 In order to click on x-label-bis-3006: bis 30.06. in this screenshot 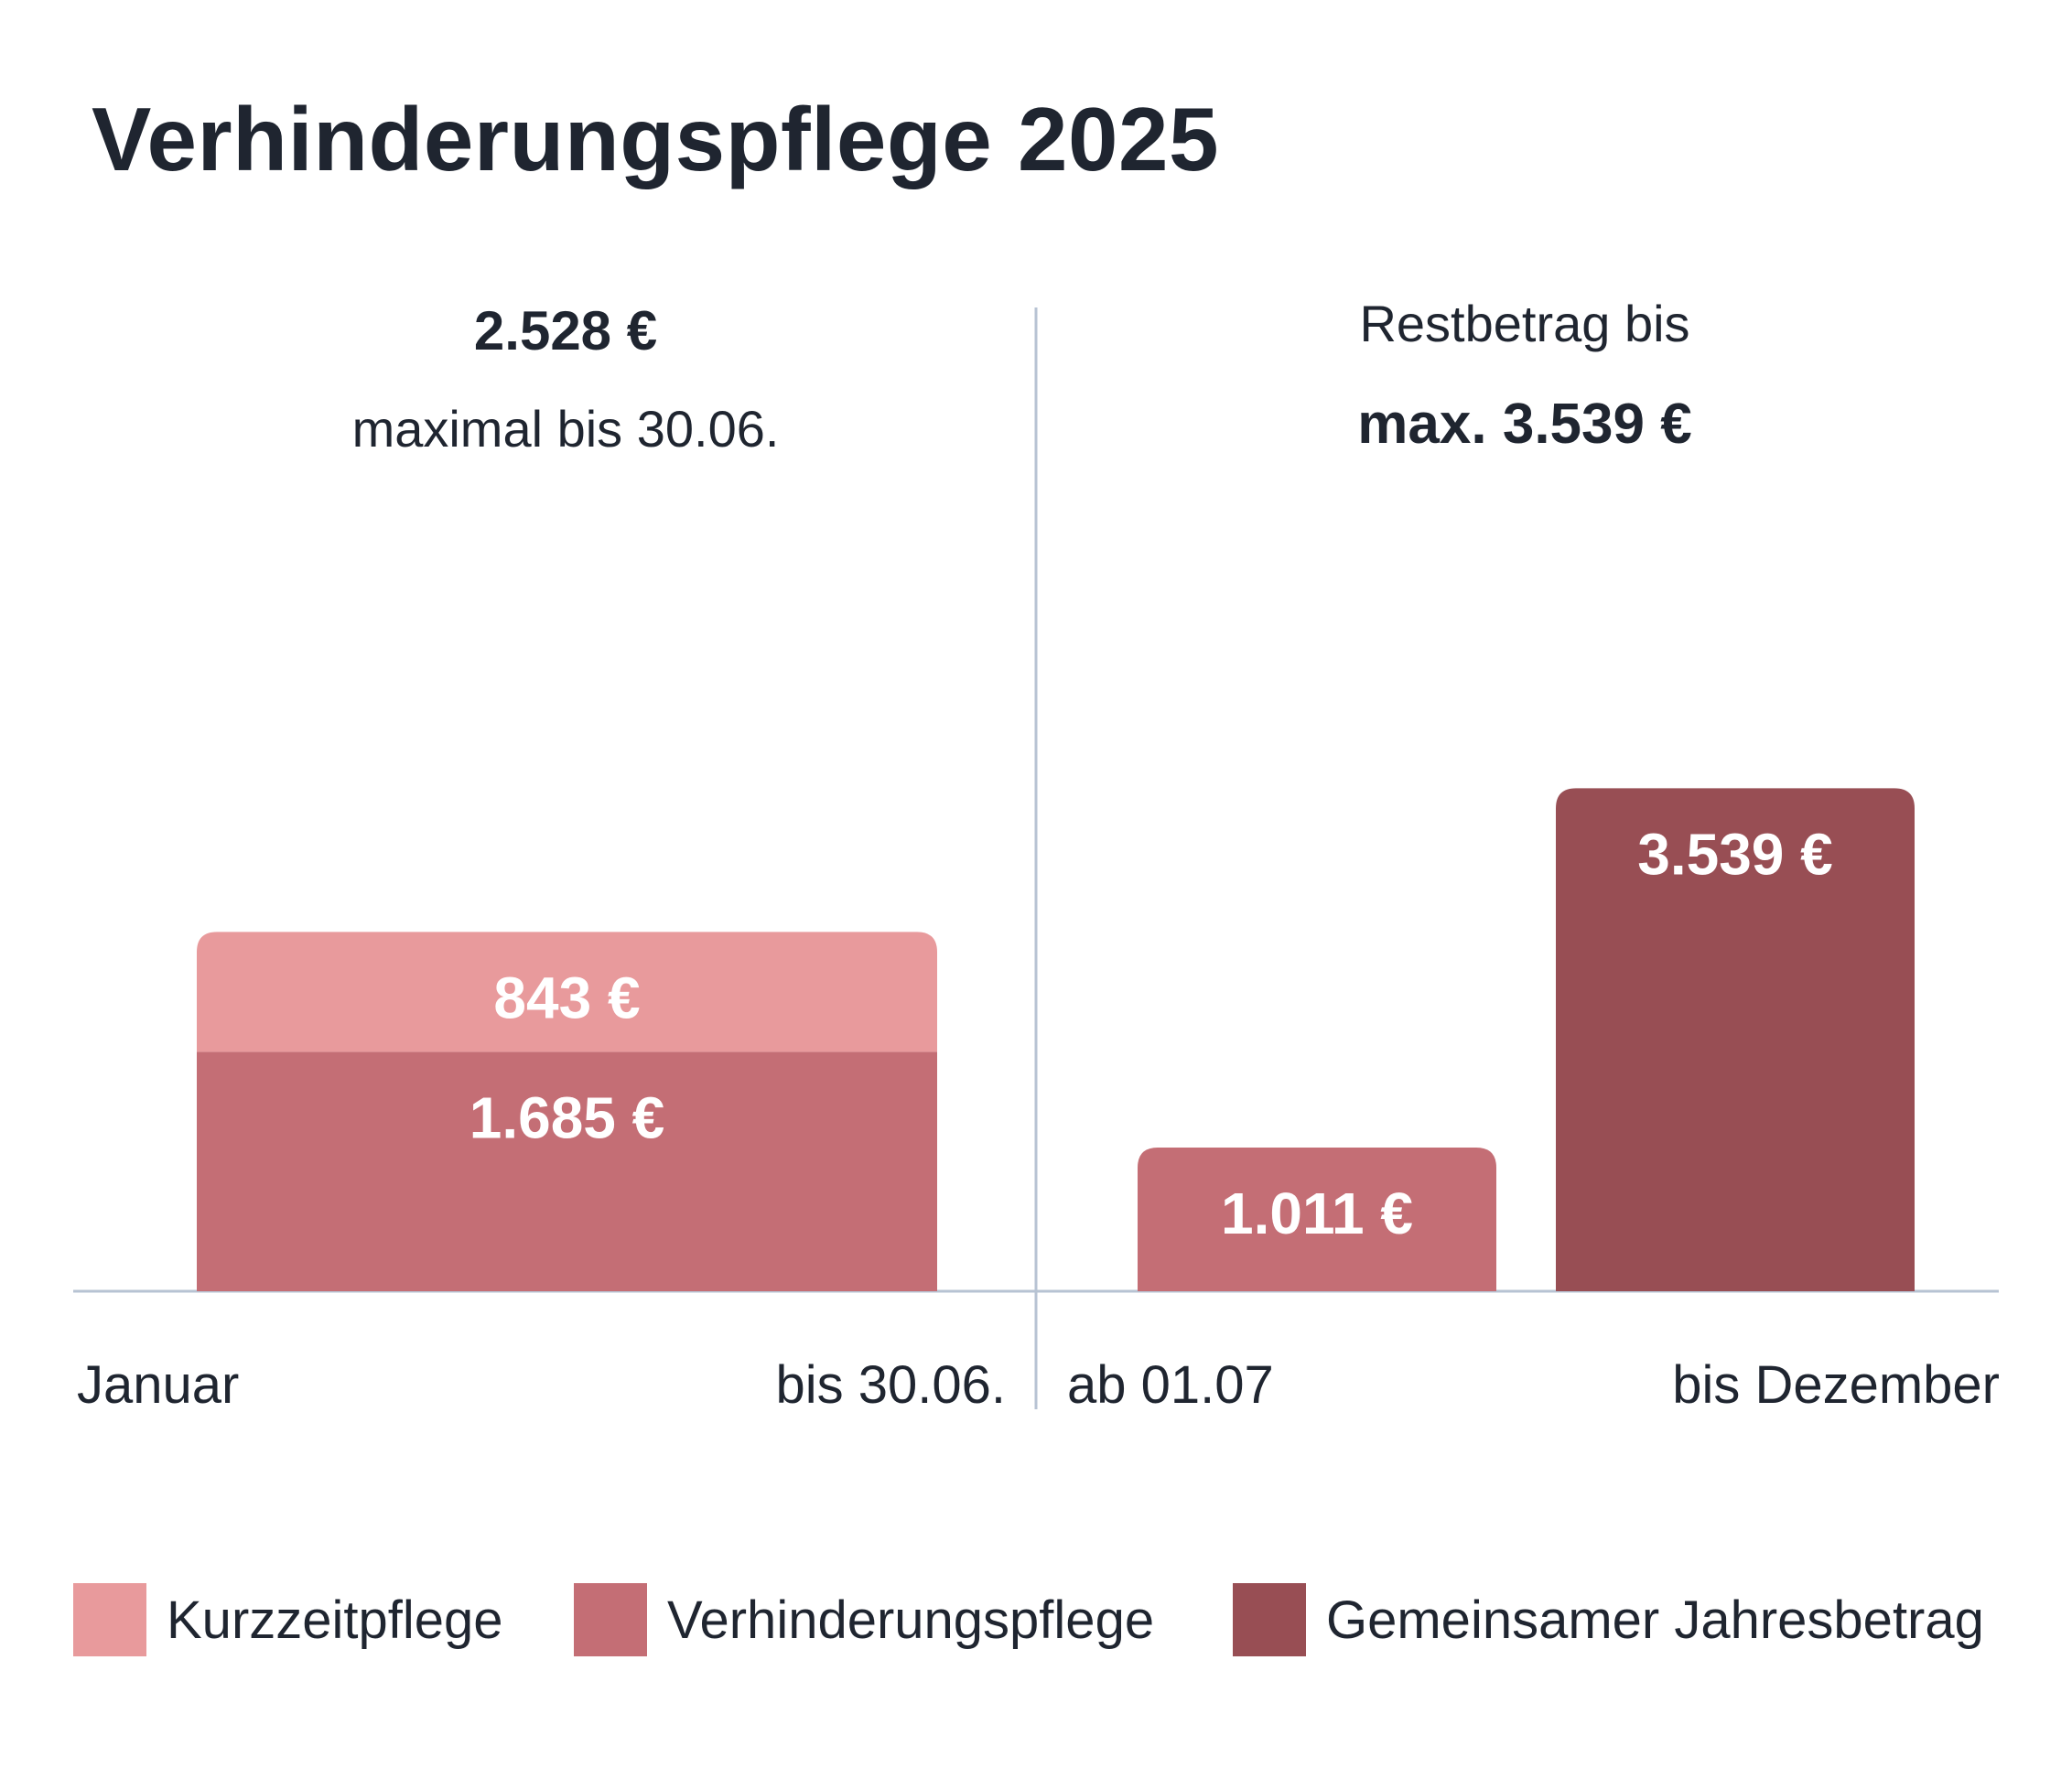, I will do `click(890, 1385)`.